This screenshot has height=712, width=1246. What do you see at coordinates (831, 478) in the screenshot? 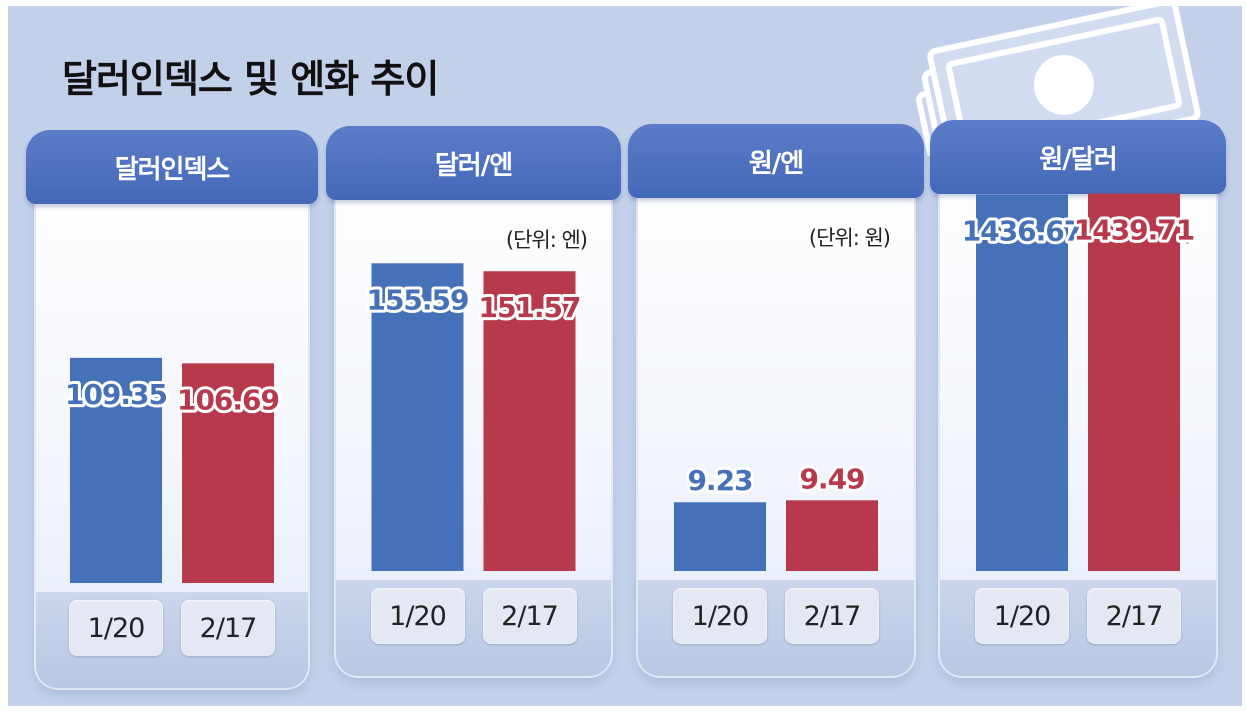
I see `data-label: 9.49` at bounding box center [831, 478].